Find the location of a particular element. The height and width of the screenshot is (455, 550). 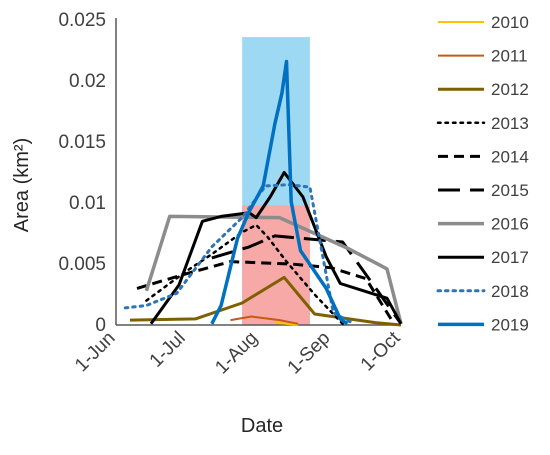

series-line-2012 is located at coordinates (265, 301).